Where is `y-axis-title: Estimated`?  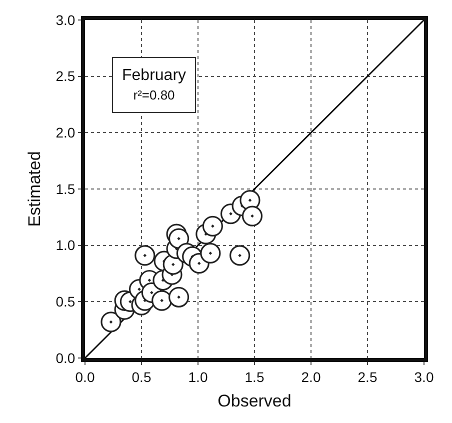
y-axis-title: Estimated is located at coordinates (34, 189).